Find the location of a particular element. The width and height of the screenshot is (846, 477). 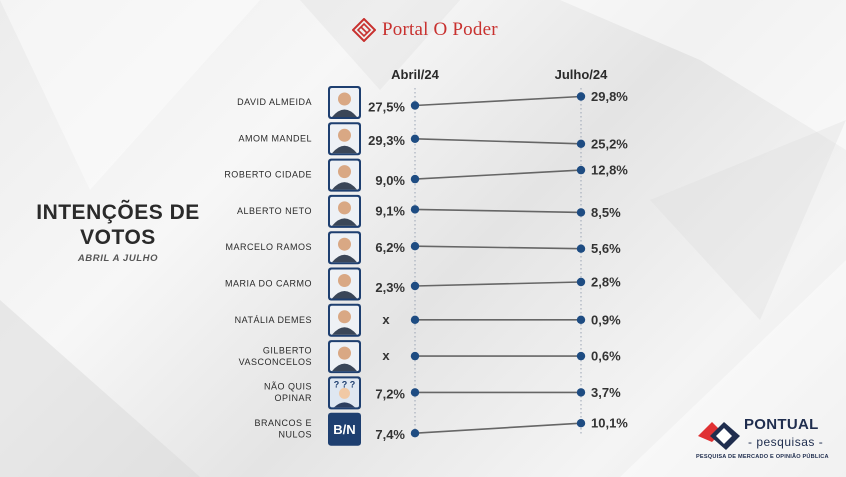

chart-title: INTENÇÕES DE VOTOS is located at coordinates (118, 225).